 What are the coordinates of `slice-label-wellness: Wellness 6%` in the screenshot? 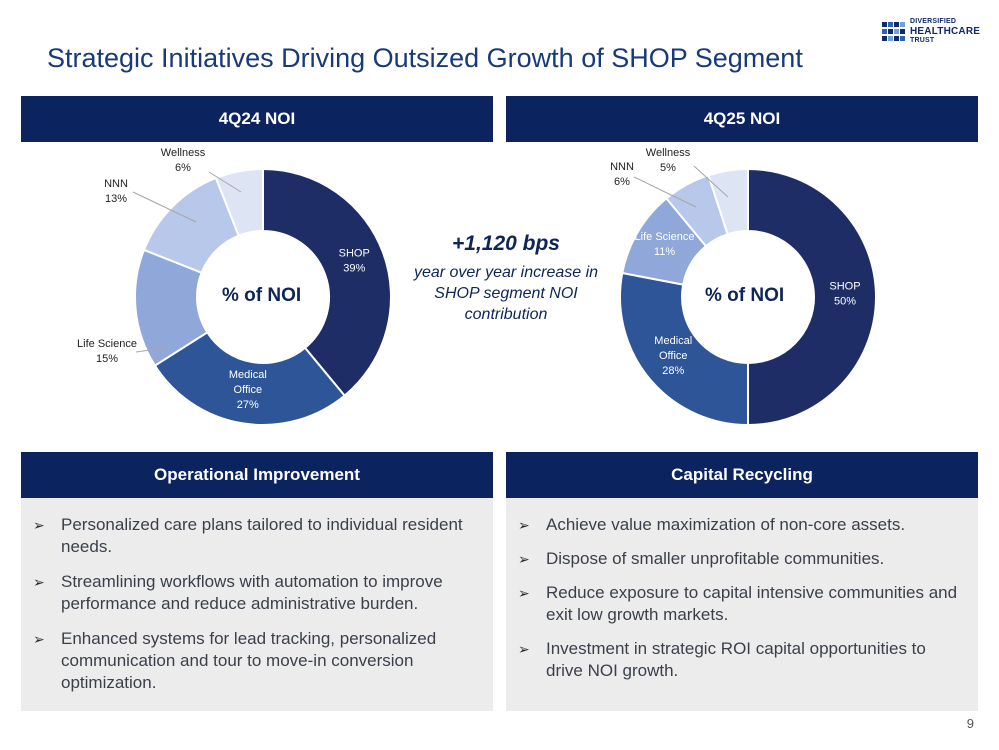 It's located at (183, 160).